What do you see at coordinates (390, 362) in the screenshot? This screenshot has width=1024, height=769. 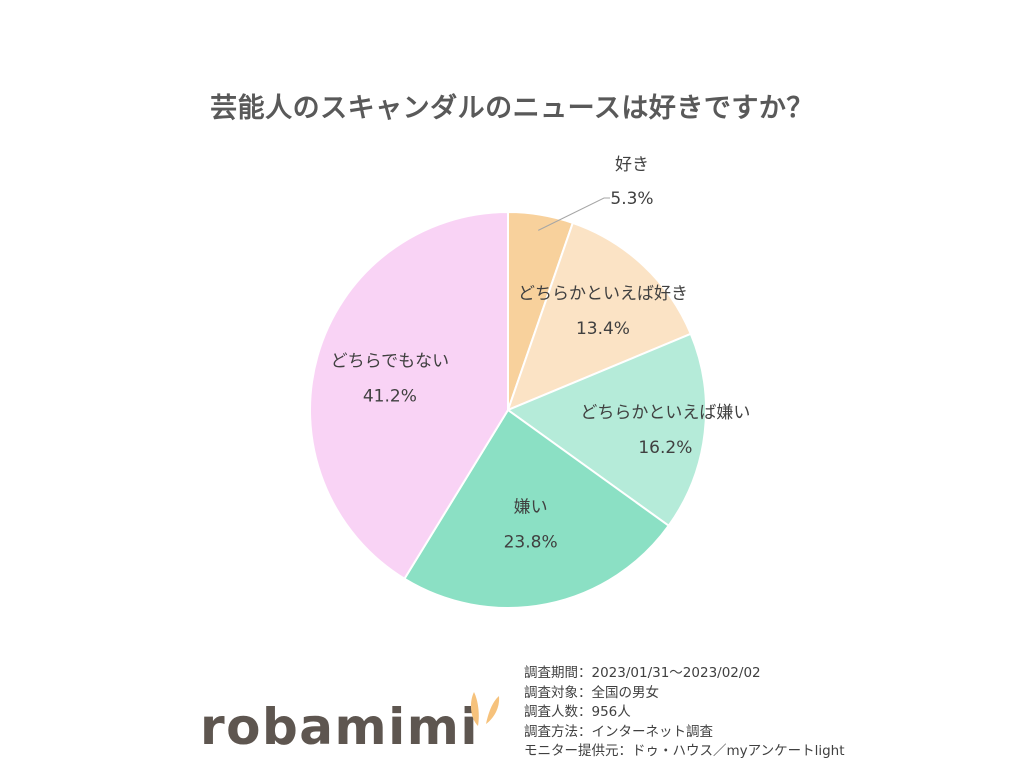 I see `slice-category-label: どちらでもない` at bounding box center [390, 362].